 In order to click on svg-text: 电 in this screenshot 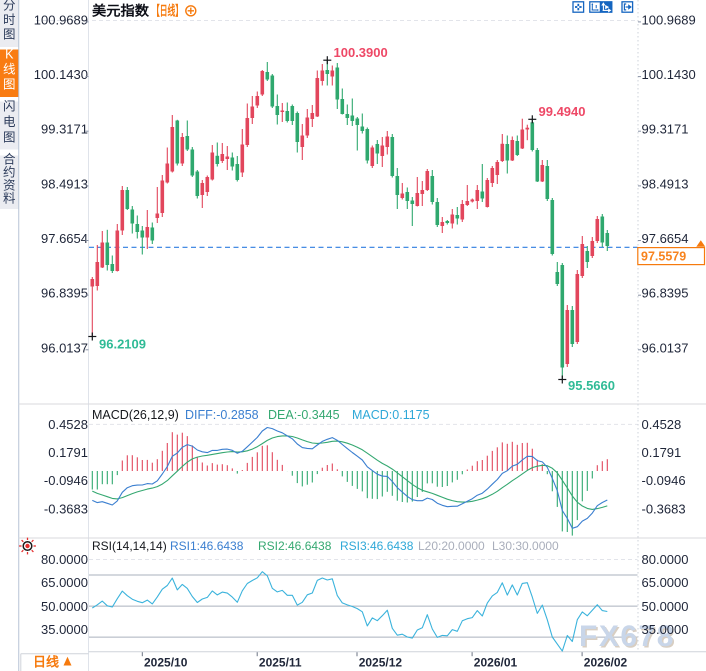, I will do `click(9, 122)`.